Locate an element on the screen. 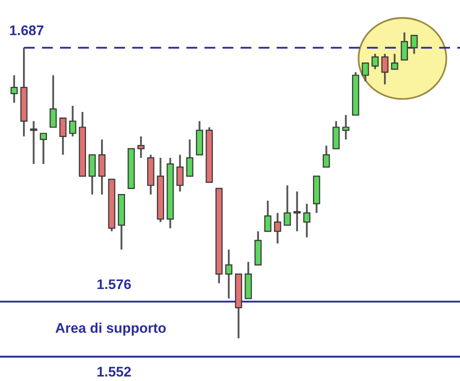  annotation: Area di supporto is located at coordinates (111, 329).